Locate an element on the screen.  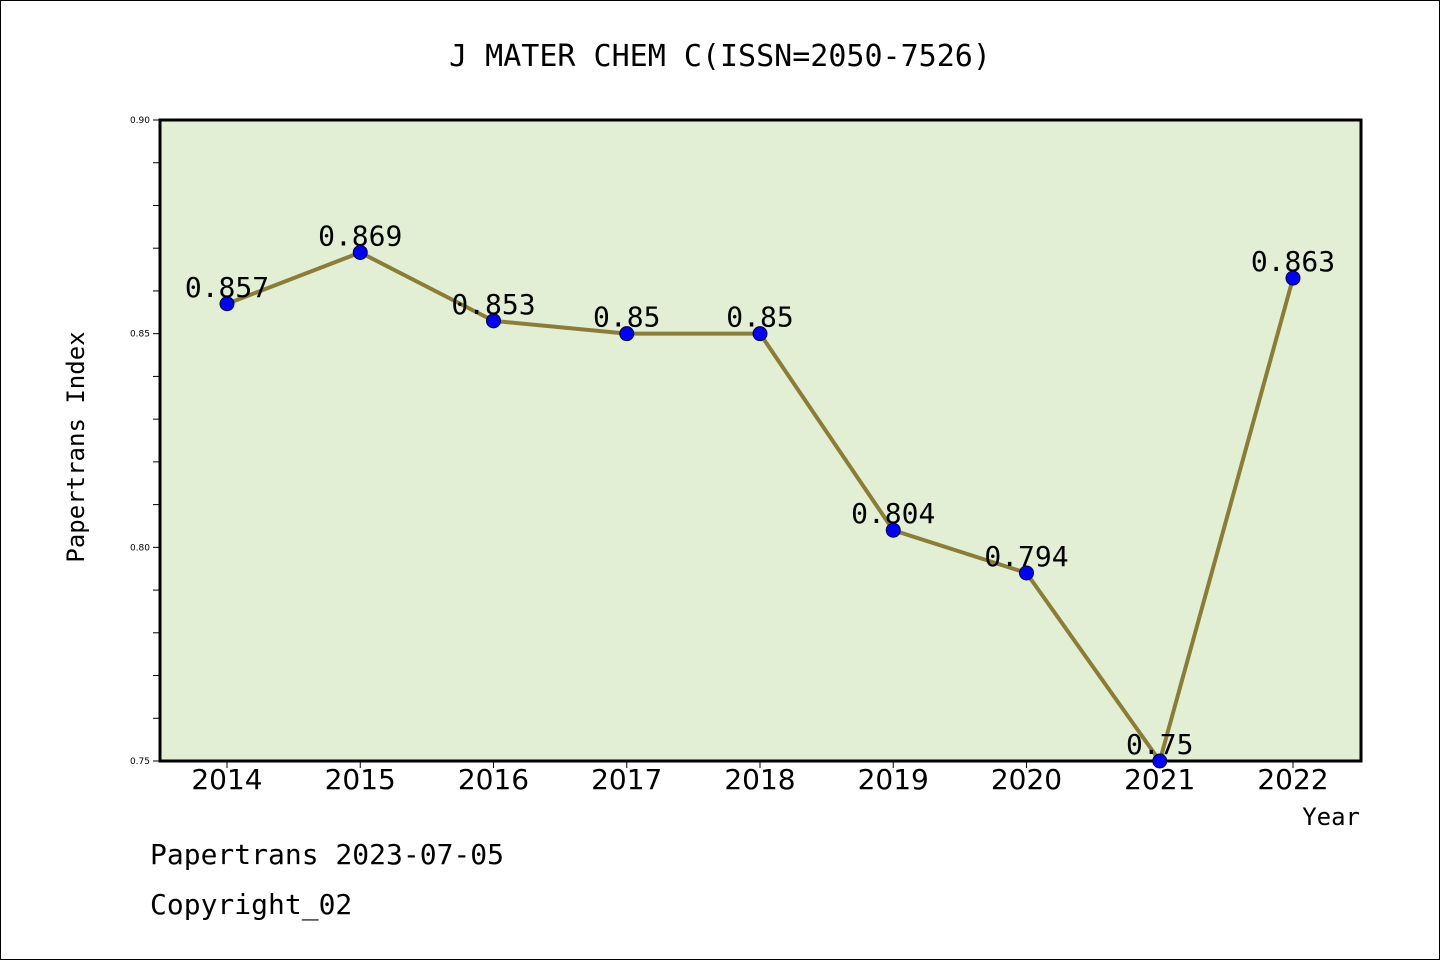
x-tick-label: 2017 is located at coordinates (626, 779).